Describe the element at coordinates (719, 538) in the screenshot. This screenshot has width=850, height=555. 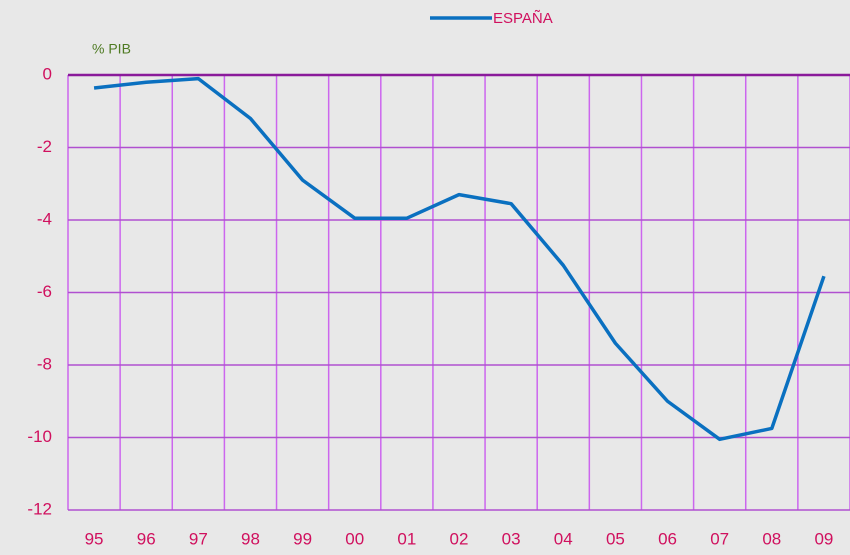
I see `x-tick-label: 07` at that location.